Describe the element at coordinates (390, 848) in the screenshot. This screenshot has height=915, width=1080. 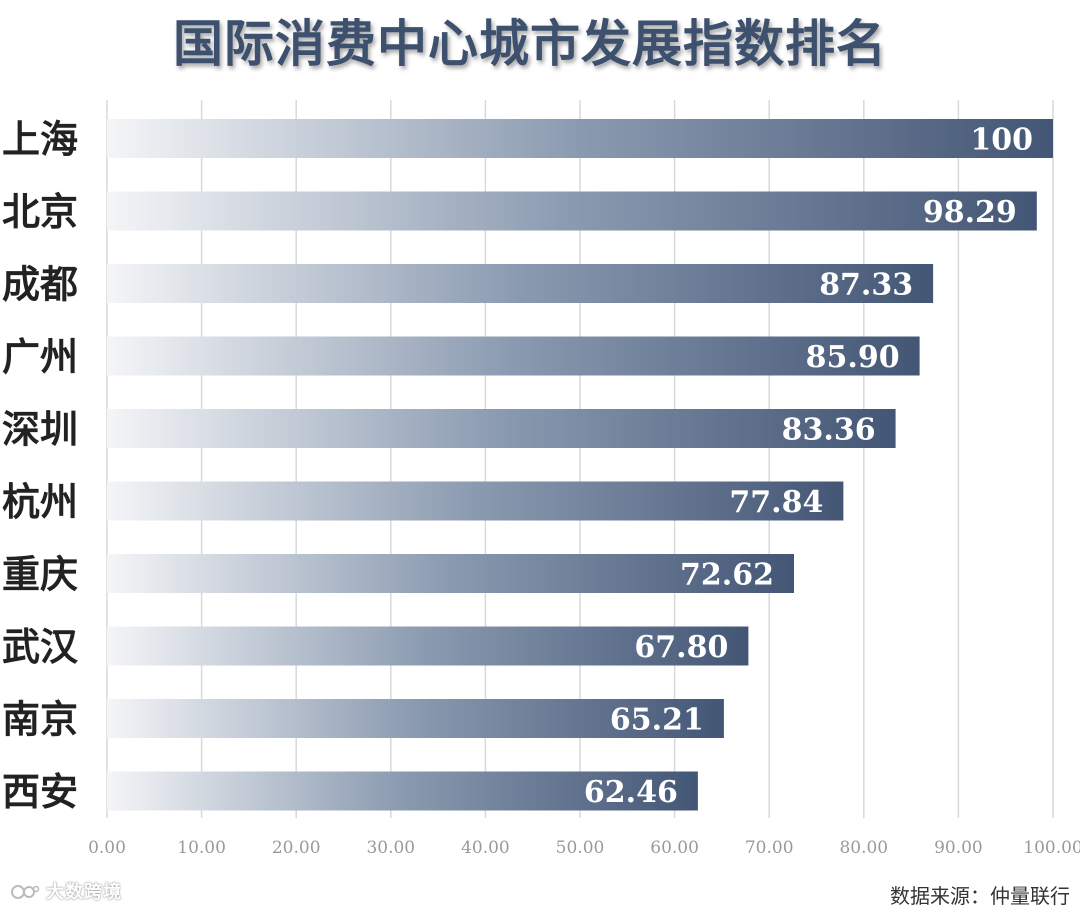
I see `x-tick-label: 30.00` at that location.